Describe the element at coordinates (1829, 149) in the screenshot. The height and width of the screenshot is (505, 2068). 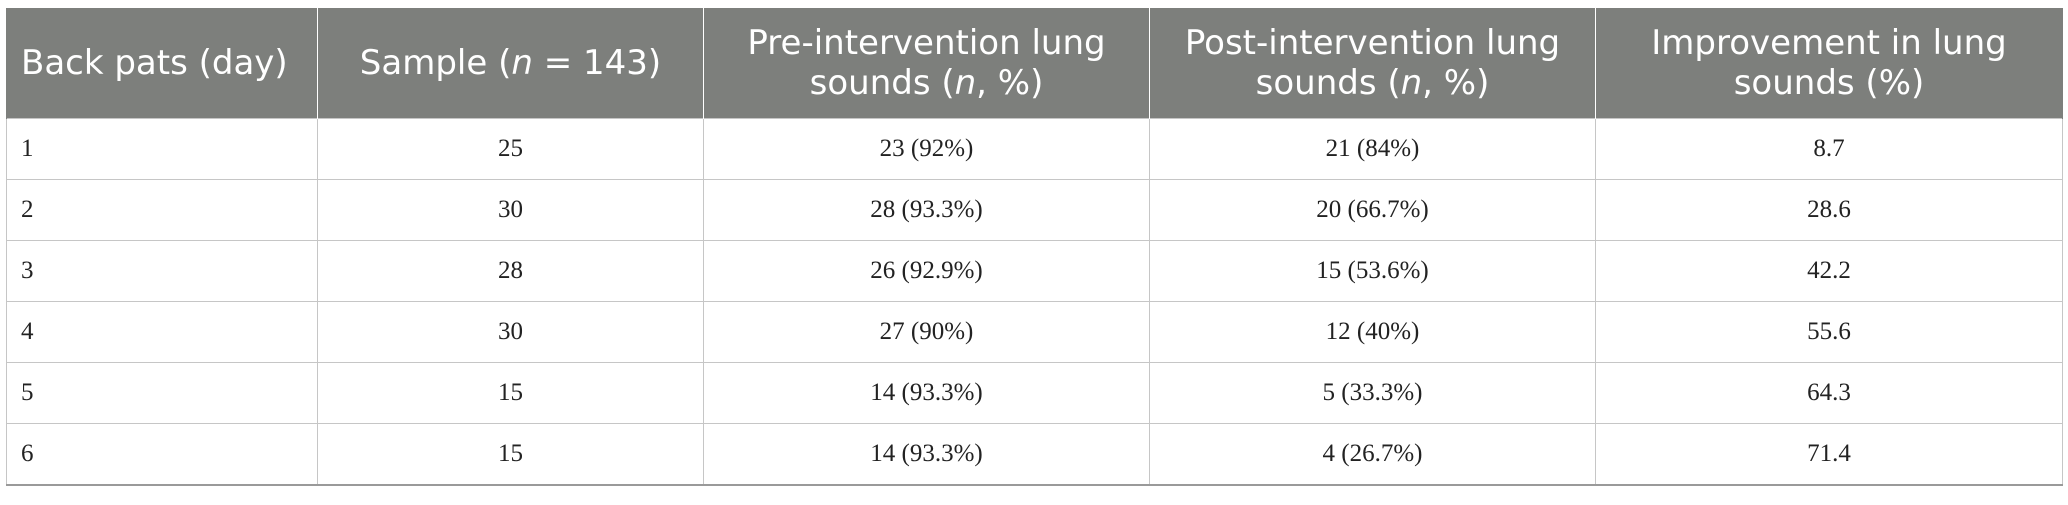
I see `cell-improvement: 8.7` at that location.